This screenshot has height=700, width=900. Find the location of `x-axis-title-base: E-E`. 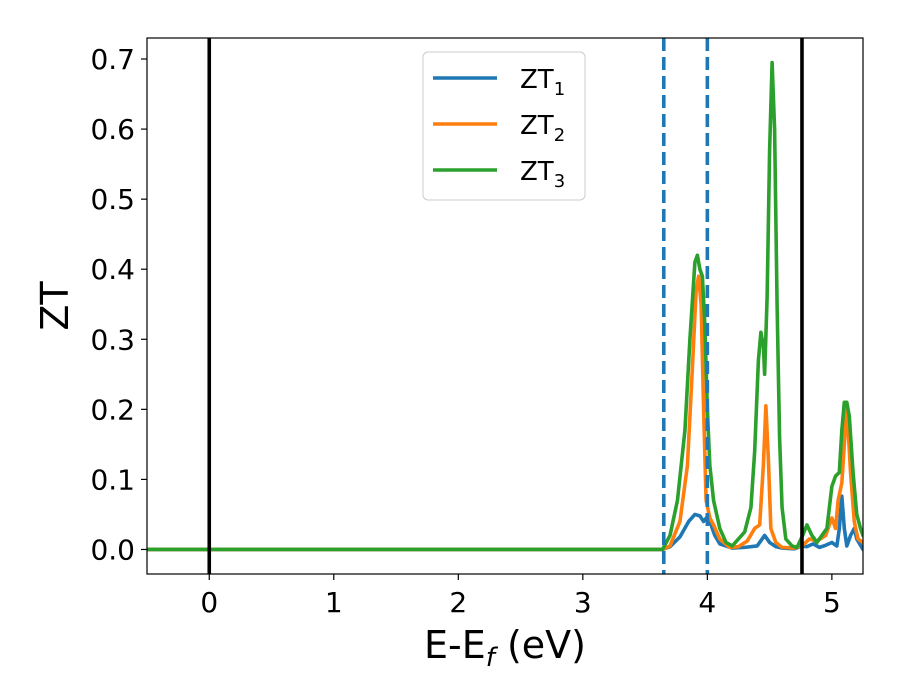

x-axis-title-base: E-E is located at coordinates (455, 645).